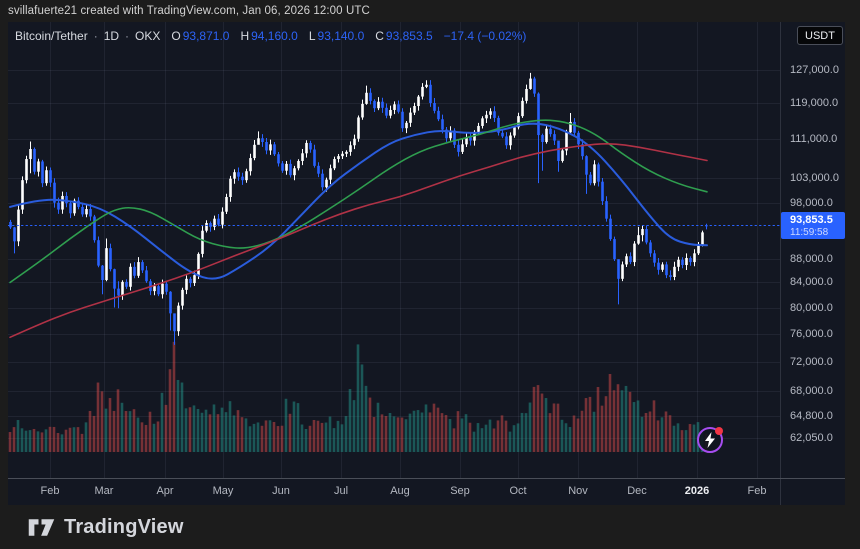 Image resolution: width=860 pixels, height=549 pixels. What do you see at coordinates (51, 36) in the screenshot?
I see `symbol-name: Bitcoin/Tether` at bounding box center [51, 36].